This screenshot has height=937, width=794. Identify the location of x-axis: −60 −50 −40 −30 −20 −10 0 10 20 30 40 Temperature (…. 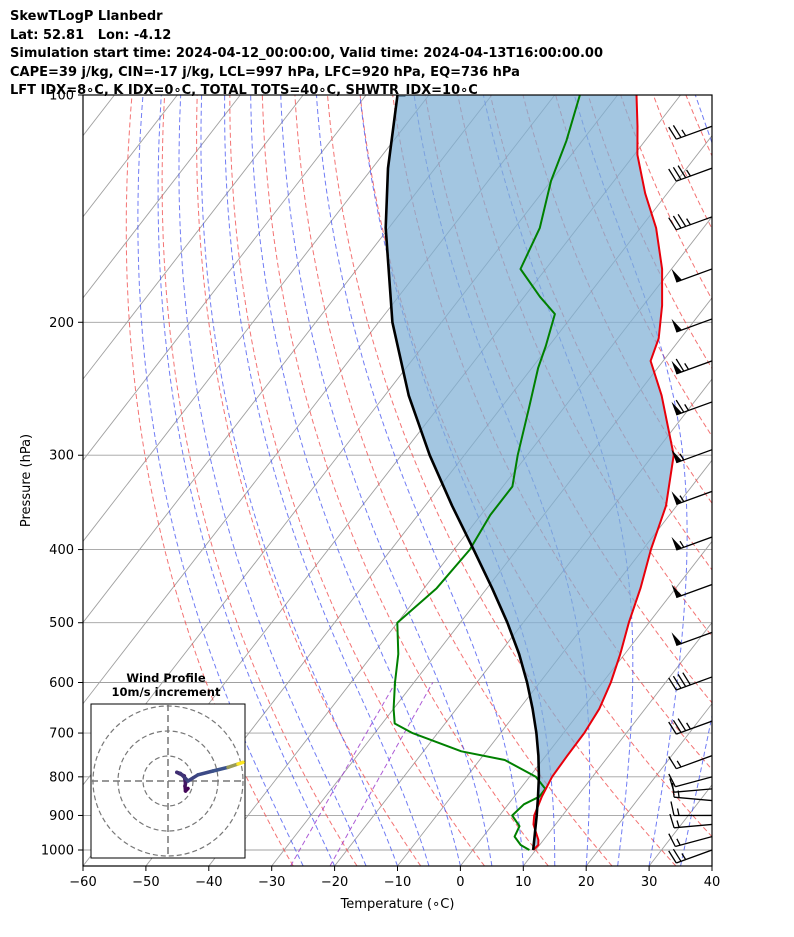
(394, 889).